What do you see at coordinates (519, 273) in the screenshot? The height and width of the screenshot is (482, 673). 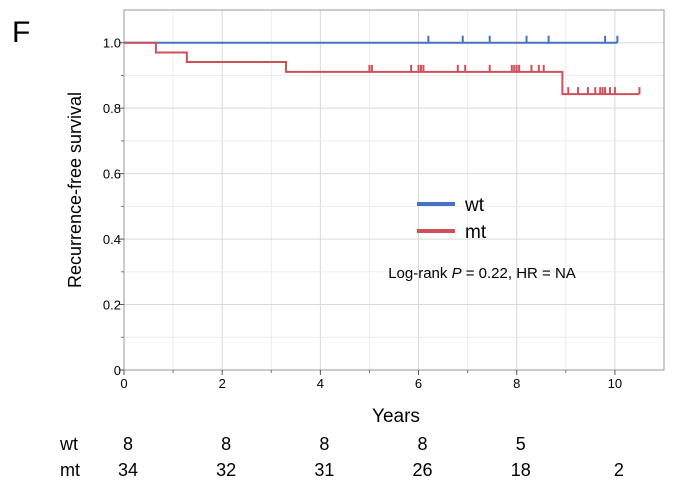 I see `annotation-suffix: = 0.22, HR = NA` at bounding box center [519, 273].